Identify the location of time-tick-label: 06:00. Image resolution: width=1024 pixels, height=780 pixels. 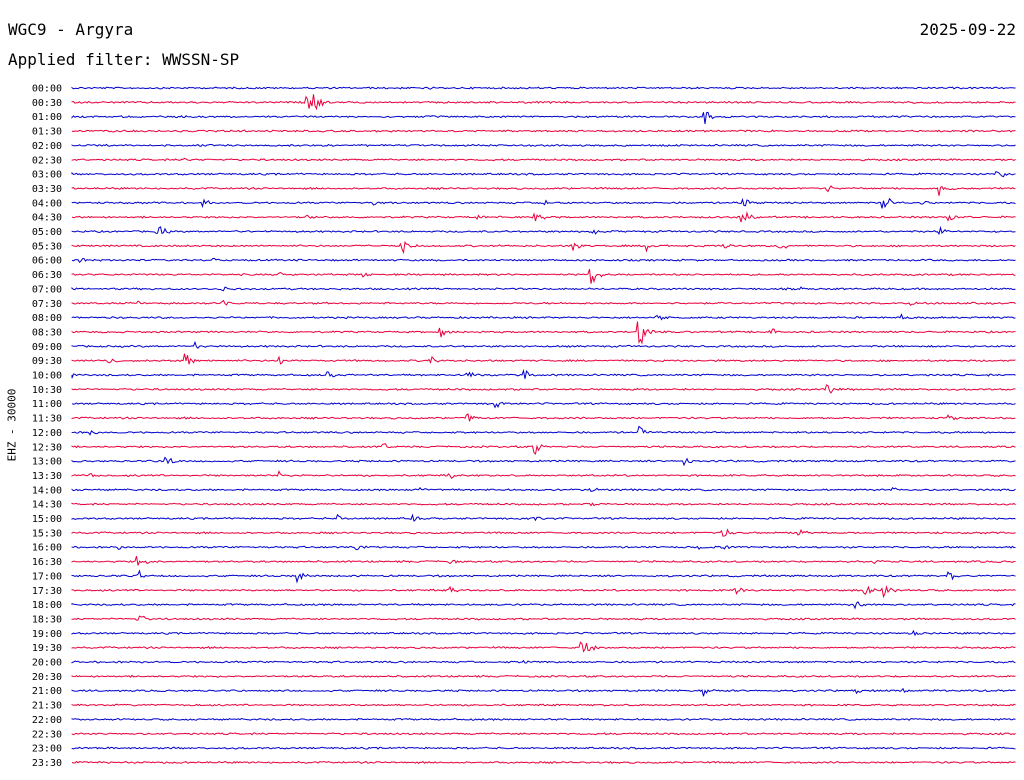
(47, 261).